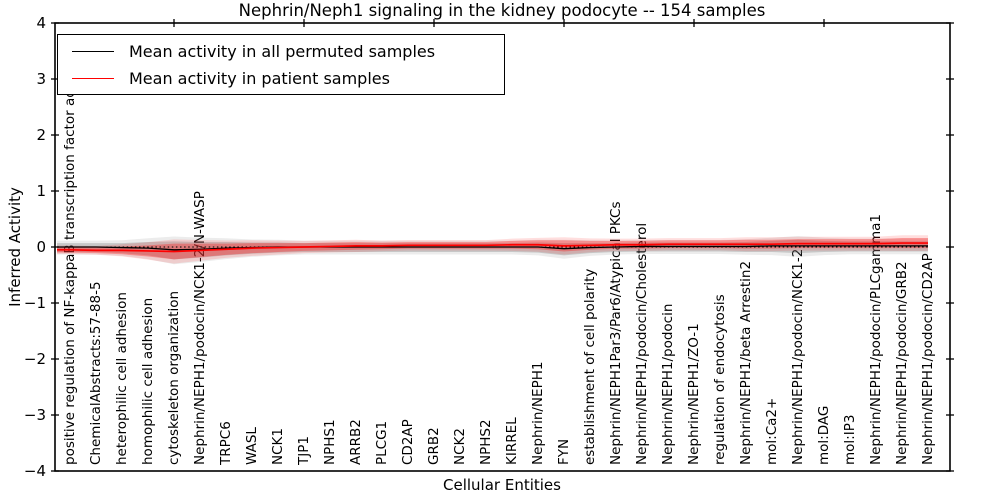  Describe the element at coordinates (460, 446) in the screenshot. I see `x-tick-label: NCK2` at that location.